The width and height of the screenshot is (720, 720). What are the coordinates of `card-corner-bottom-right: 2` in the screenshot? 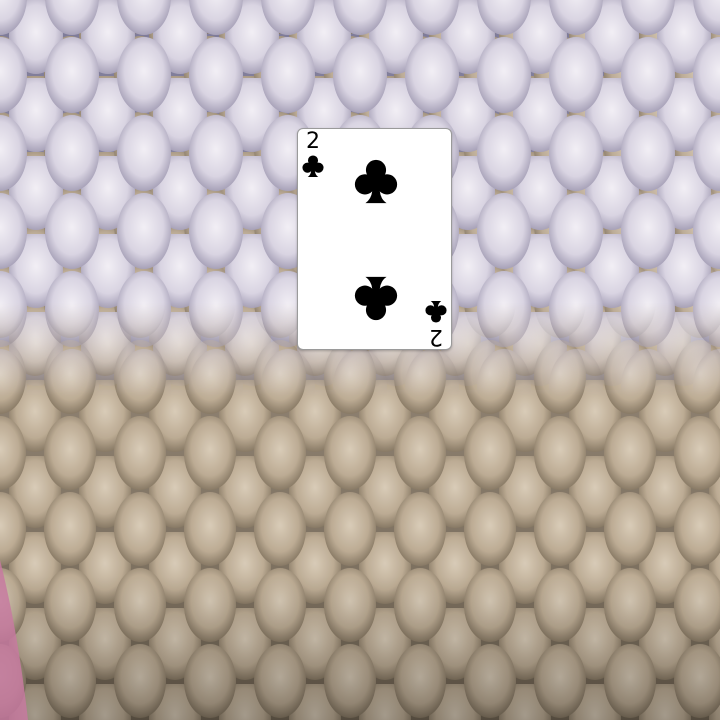 It's located at (436, 324).